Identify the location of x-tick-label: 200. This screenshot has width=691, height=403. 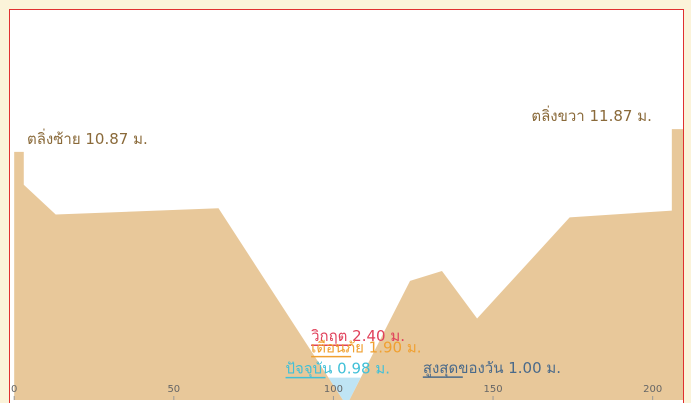
(652, 389).